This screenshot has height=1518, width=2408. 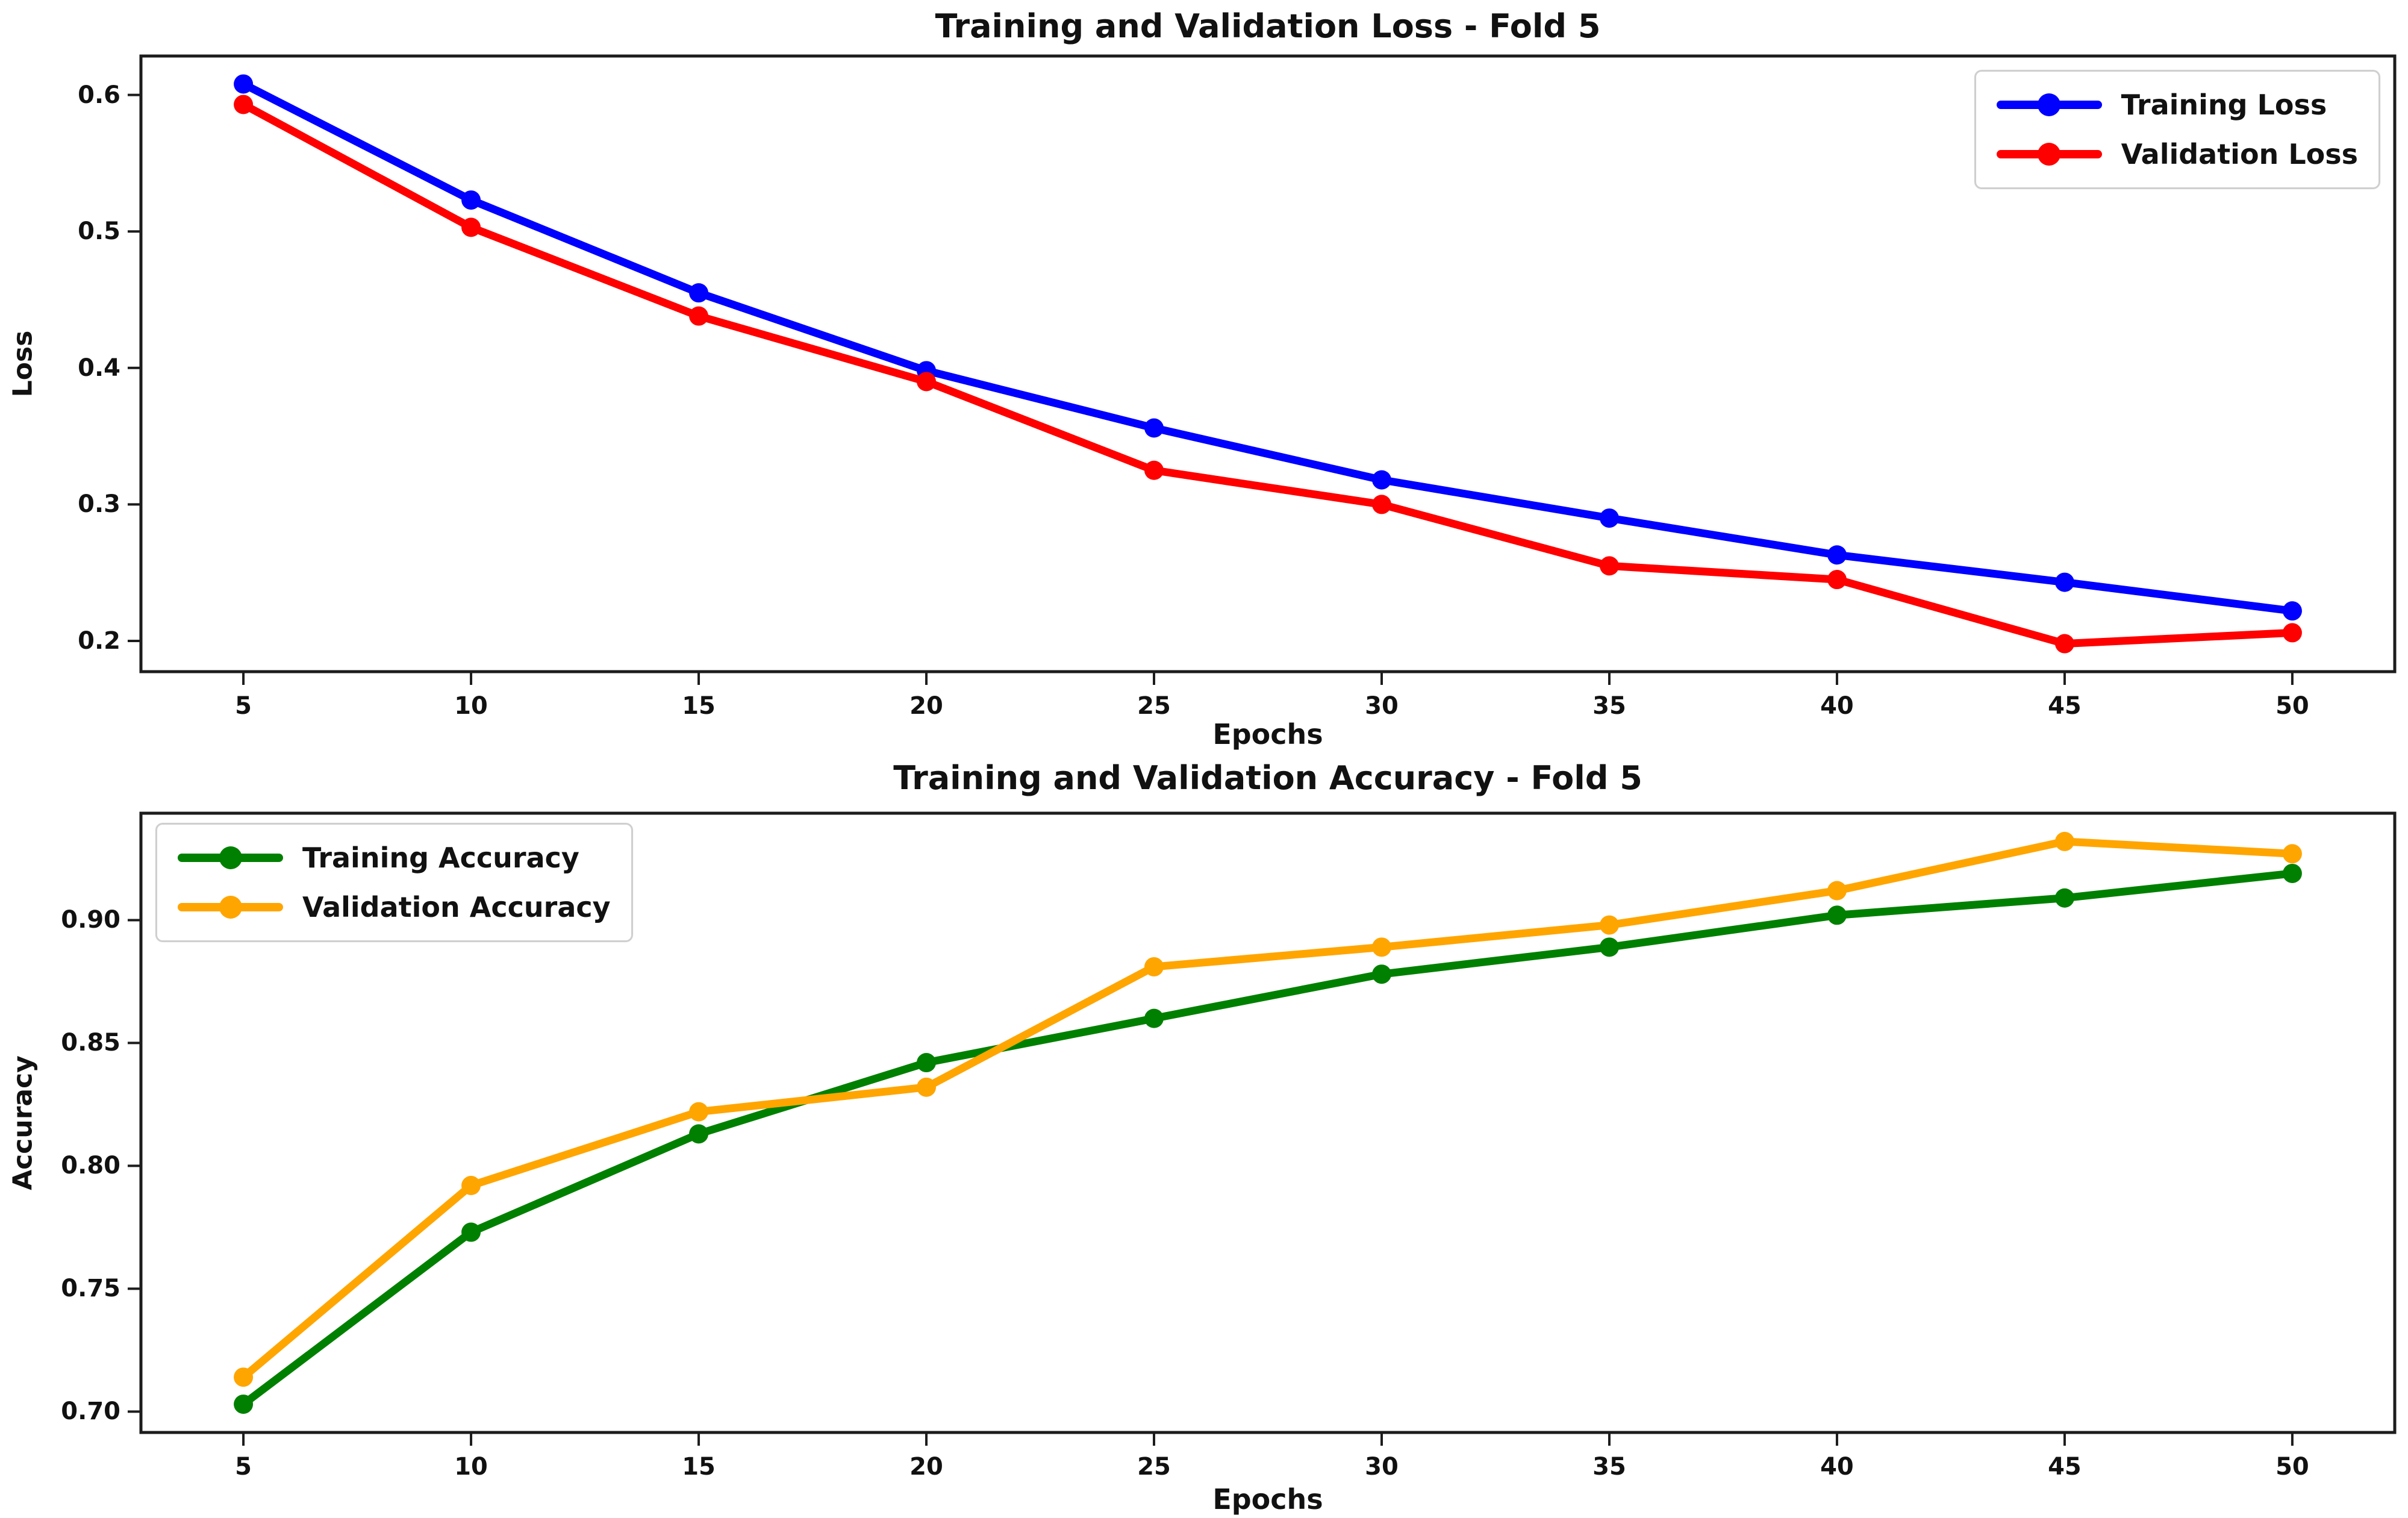 I want to click on loss-x-tick-label: 50, so click(x=2292, y=706).